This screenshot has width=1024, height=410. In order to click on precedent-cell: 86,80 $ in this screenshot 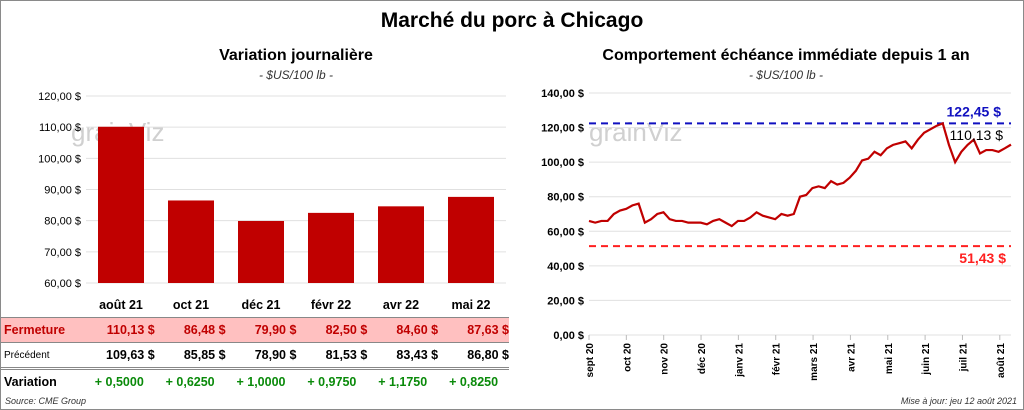, I will do `click(488, 355)`.